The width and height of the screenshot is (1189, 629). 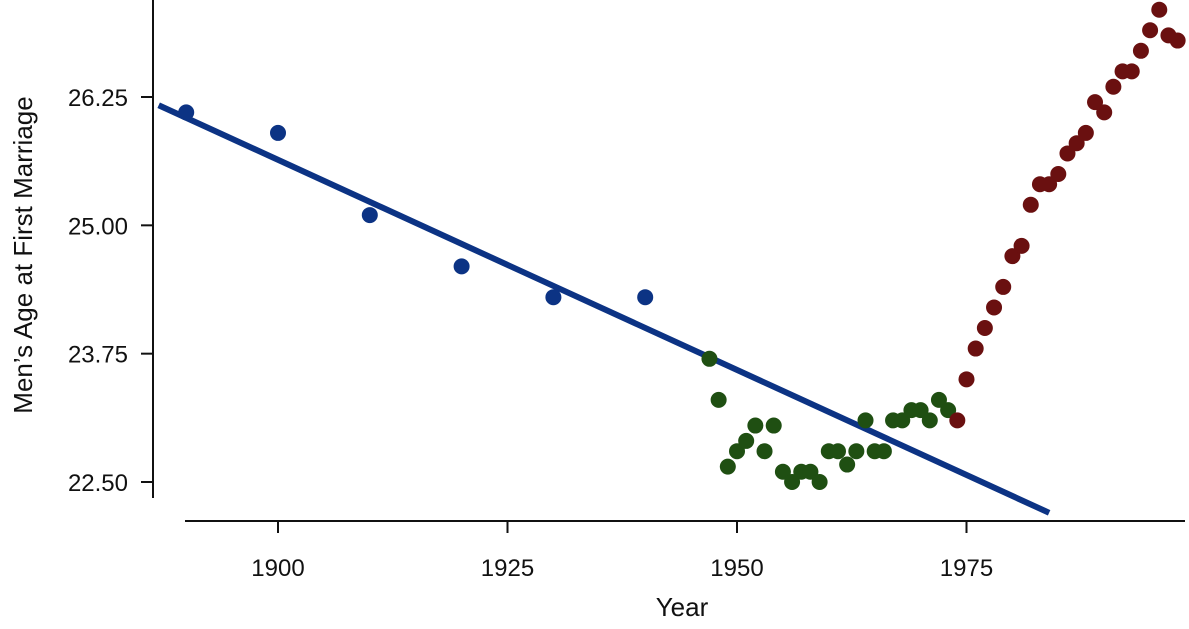 I want to click on x-tick-label: 1900, so click(x=277, y=568).